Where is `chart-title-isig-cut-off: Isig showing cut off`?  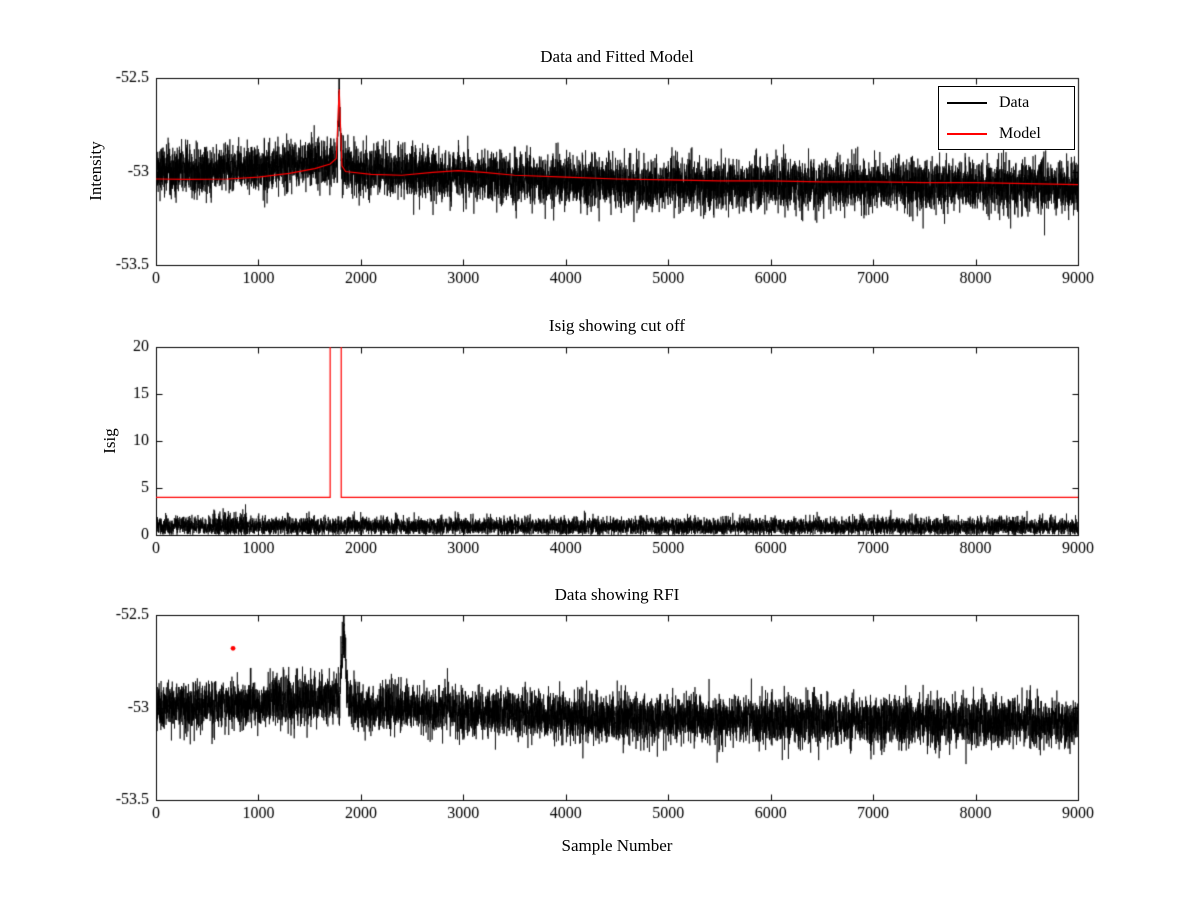
chart-title-isig-cut-off: Isig showing cut off is located at coordinates (617, 325).